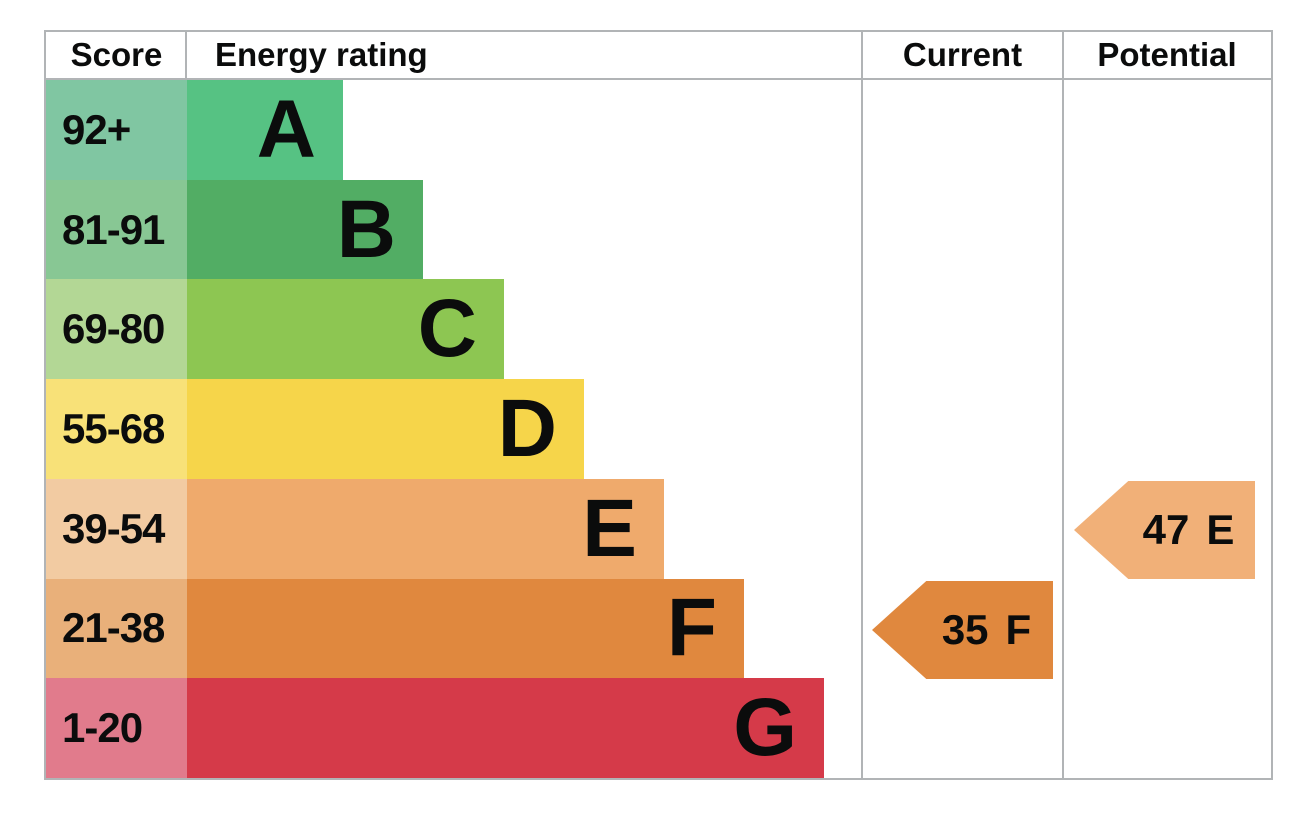 This screenshot has width=1310, height=816. I want to click on band-row-f: 21-38 F, so click(454, 628).